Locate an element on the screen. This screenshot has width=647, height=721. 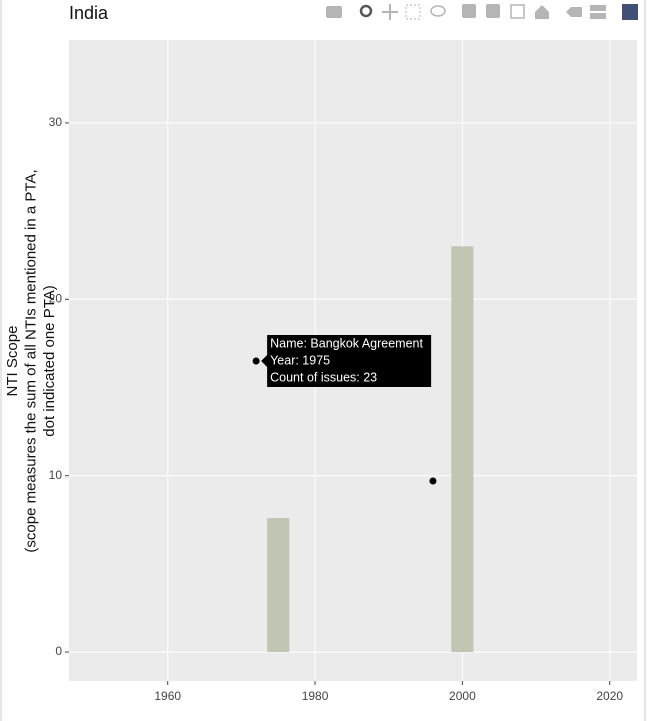
hover-text: Year: 1975 is located at coordinates (300, 360).